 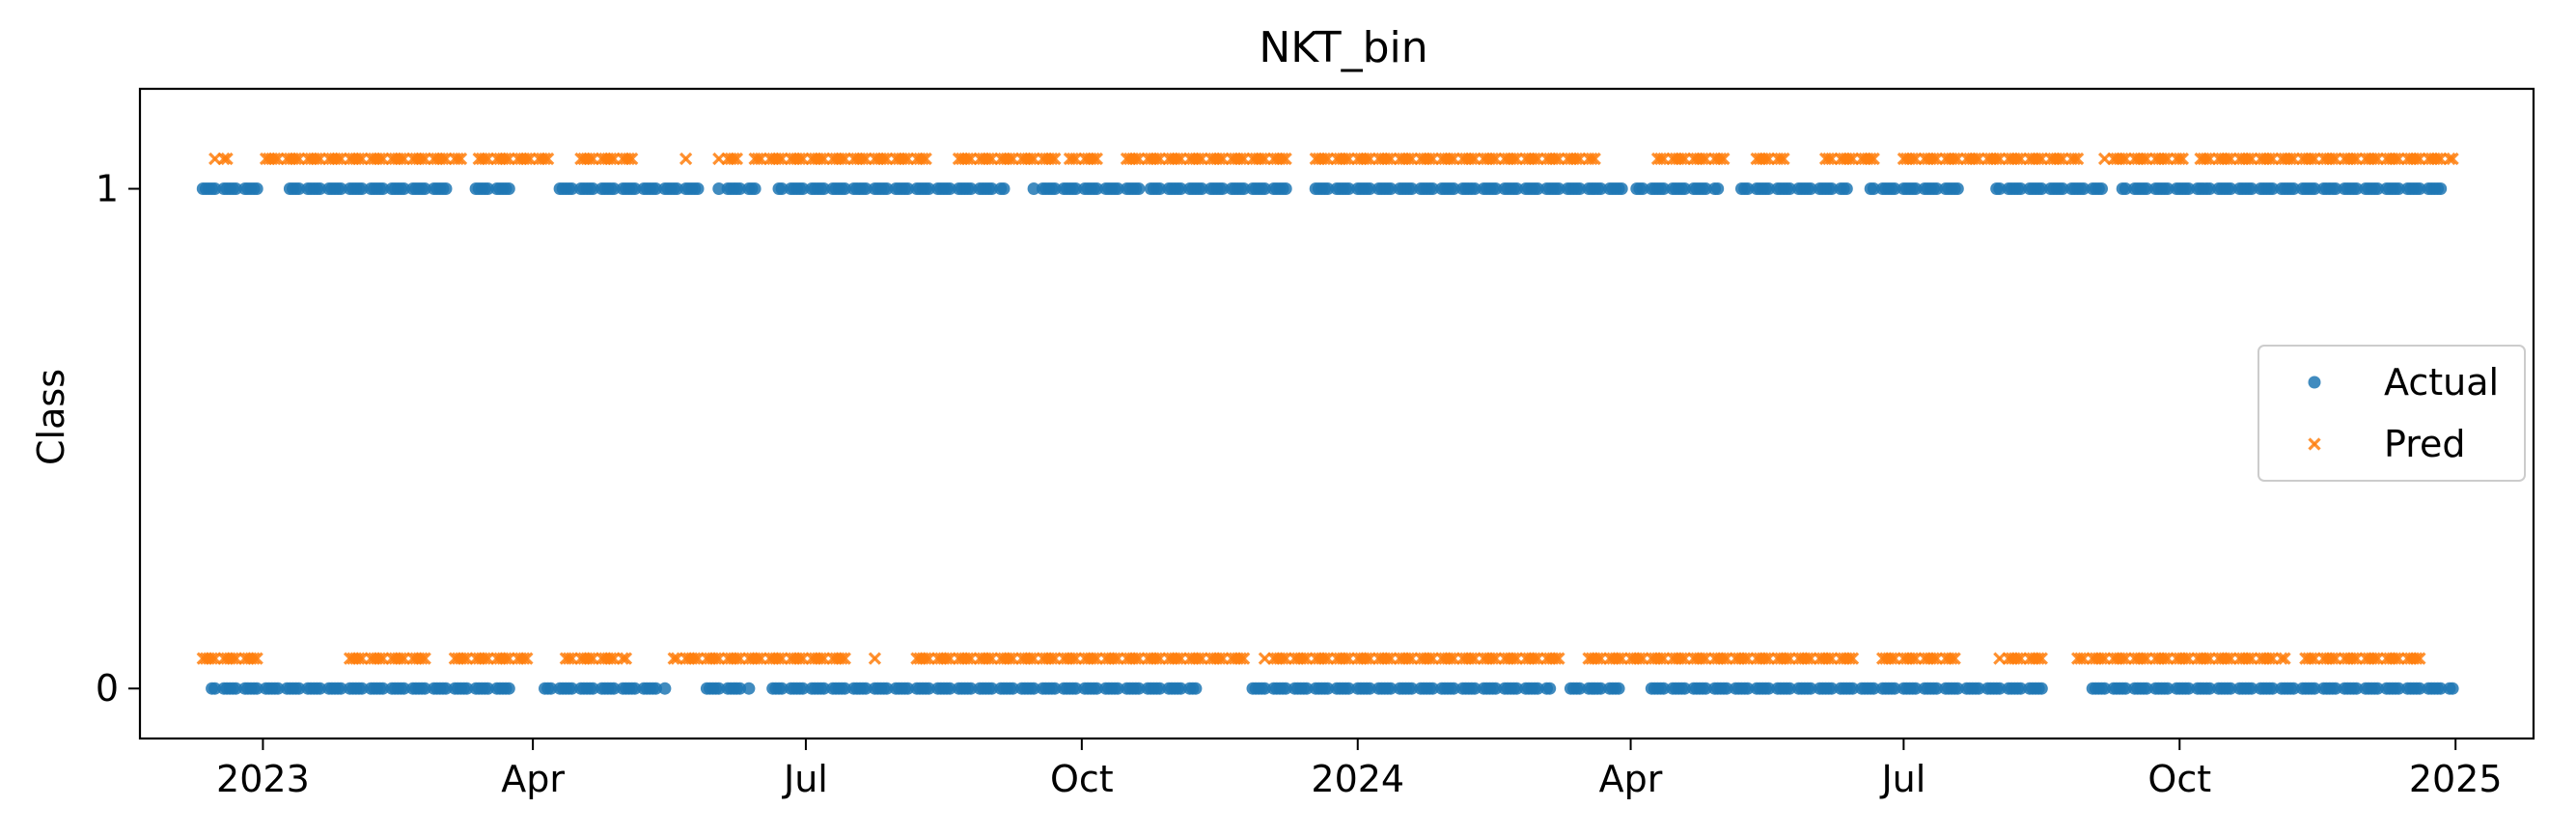 I want to click on x-tick-label: Jul, so click(x=1902, y=779).